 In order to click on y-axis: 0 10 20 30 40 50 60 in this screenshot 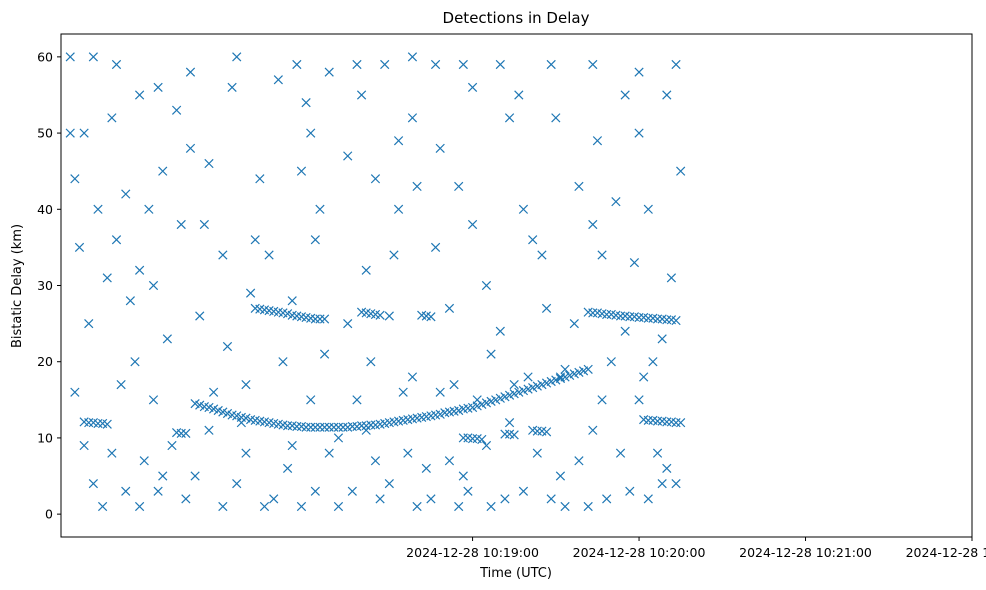, I will do `click(49, 285)`.